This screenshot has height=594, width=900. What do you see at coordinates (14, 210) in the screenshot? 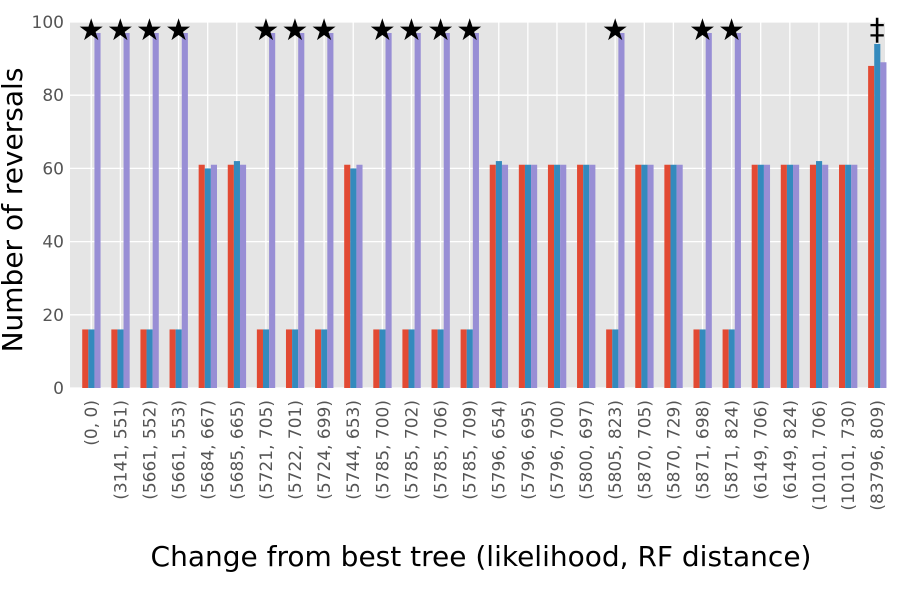
I see `y-axis-title: Number of reversals` at bounding box center [14, 210].